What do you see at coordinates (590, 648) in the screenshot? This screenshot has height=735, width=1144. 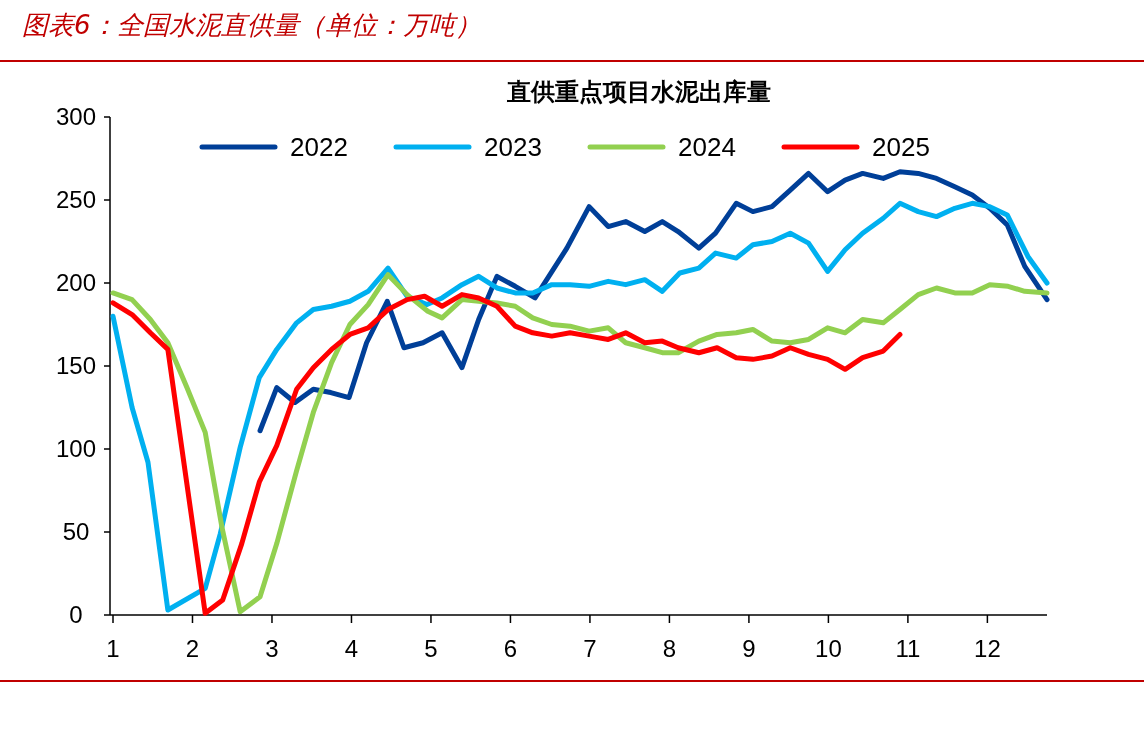 I see `x-tick-label: 7` at bounding box center [590, 648].